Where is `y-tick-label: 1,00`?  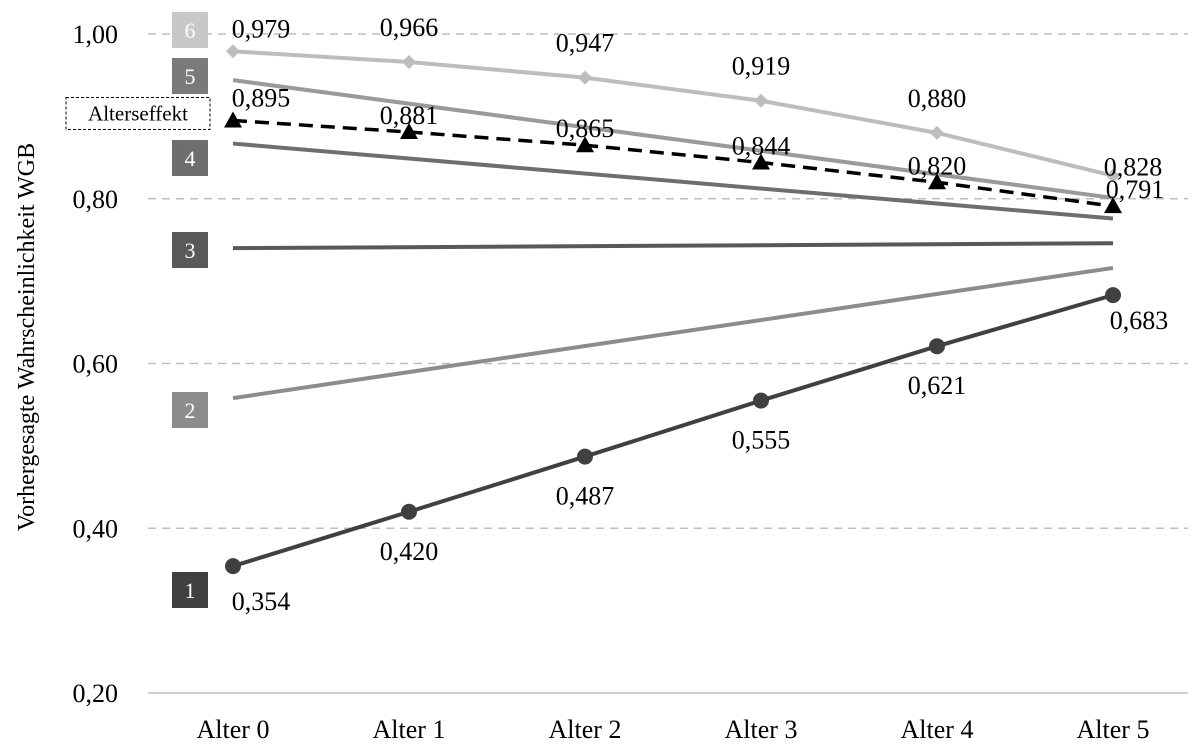 y-tick-label: 1,00 is located at coordinates (96, 34).